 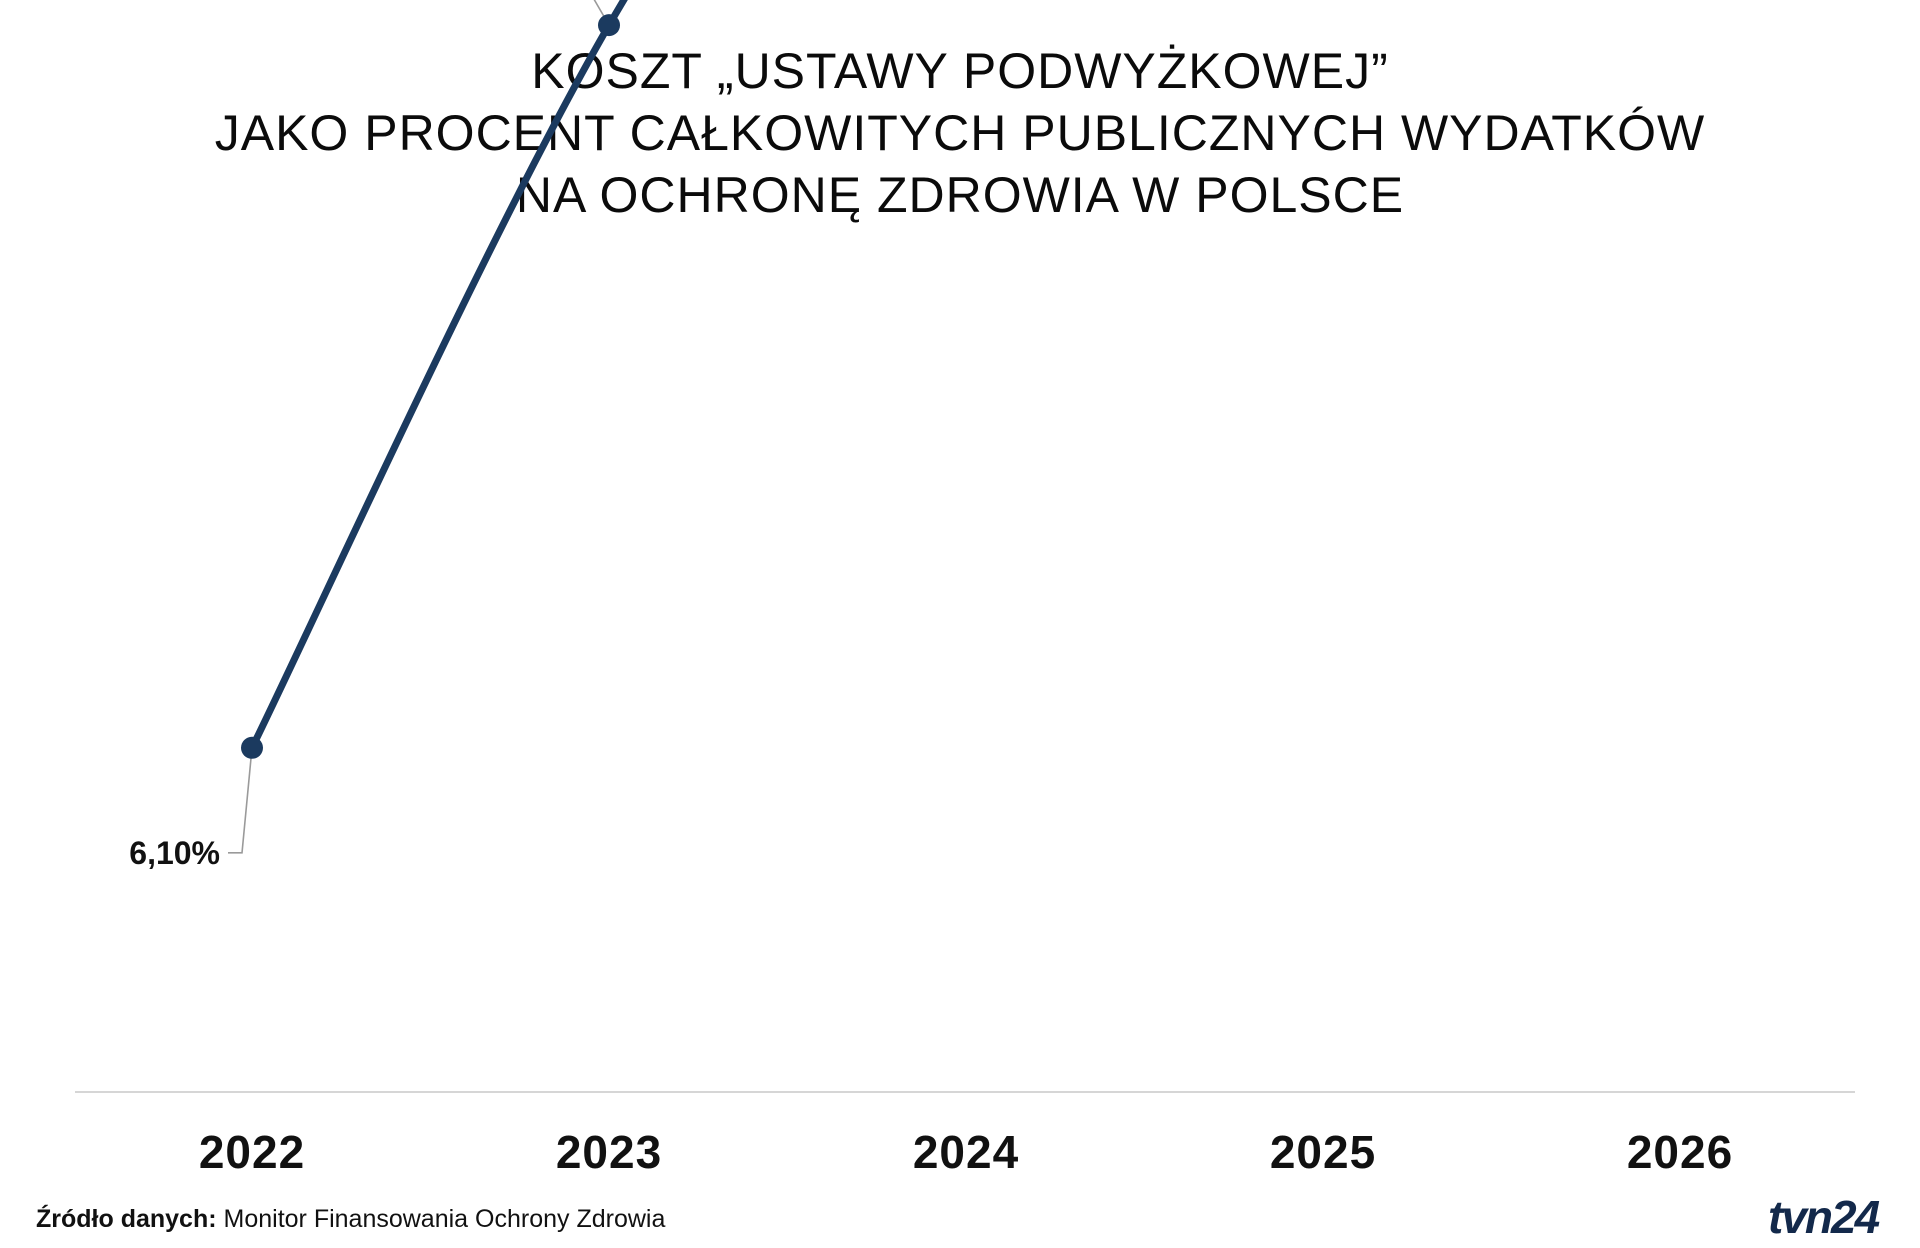 I want to click on leader-line-2022, so click(x=240, y=800).